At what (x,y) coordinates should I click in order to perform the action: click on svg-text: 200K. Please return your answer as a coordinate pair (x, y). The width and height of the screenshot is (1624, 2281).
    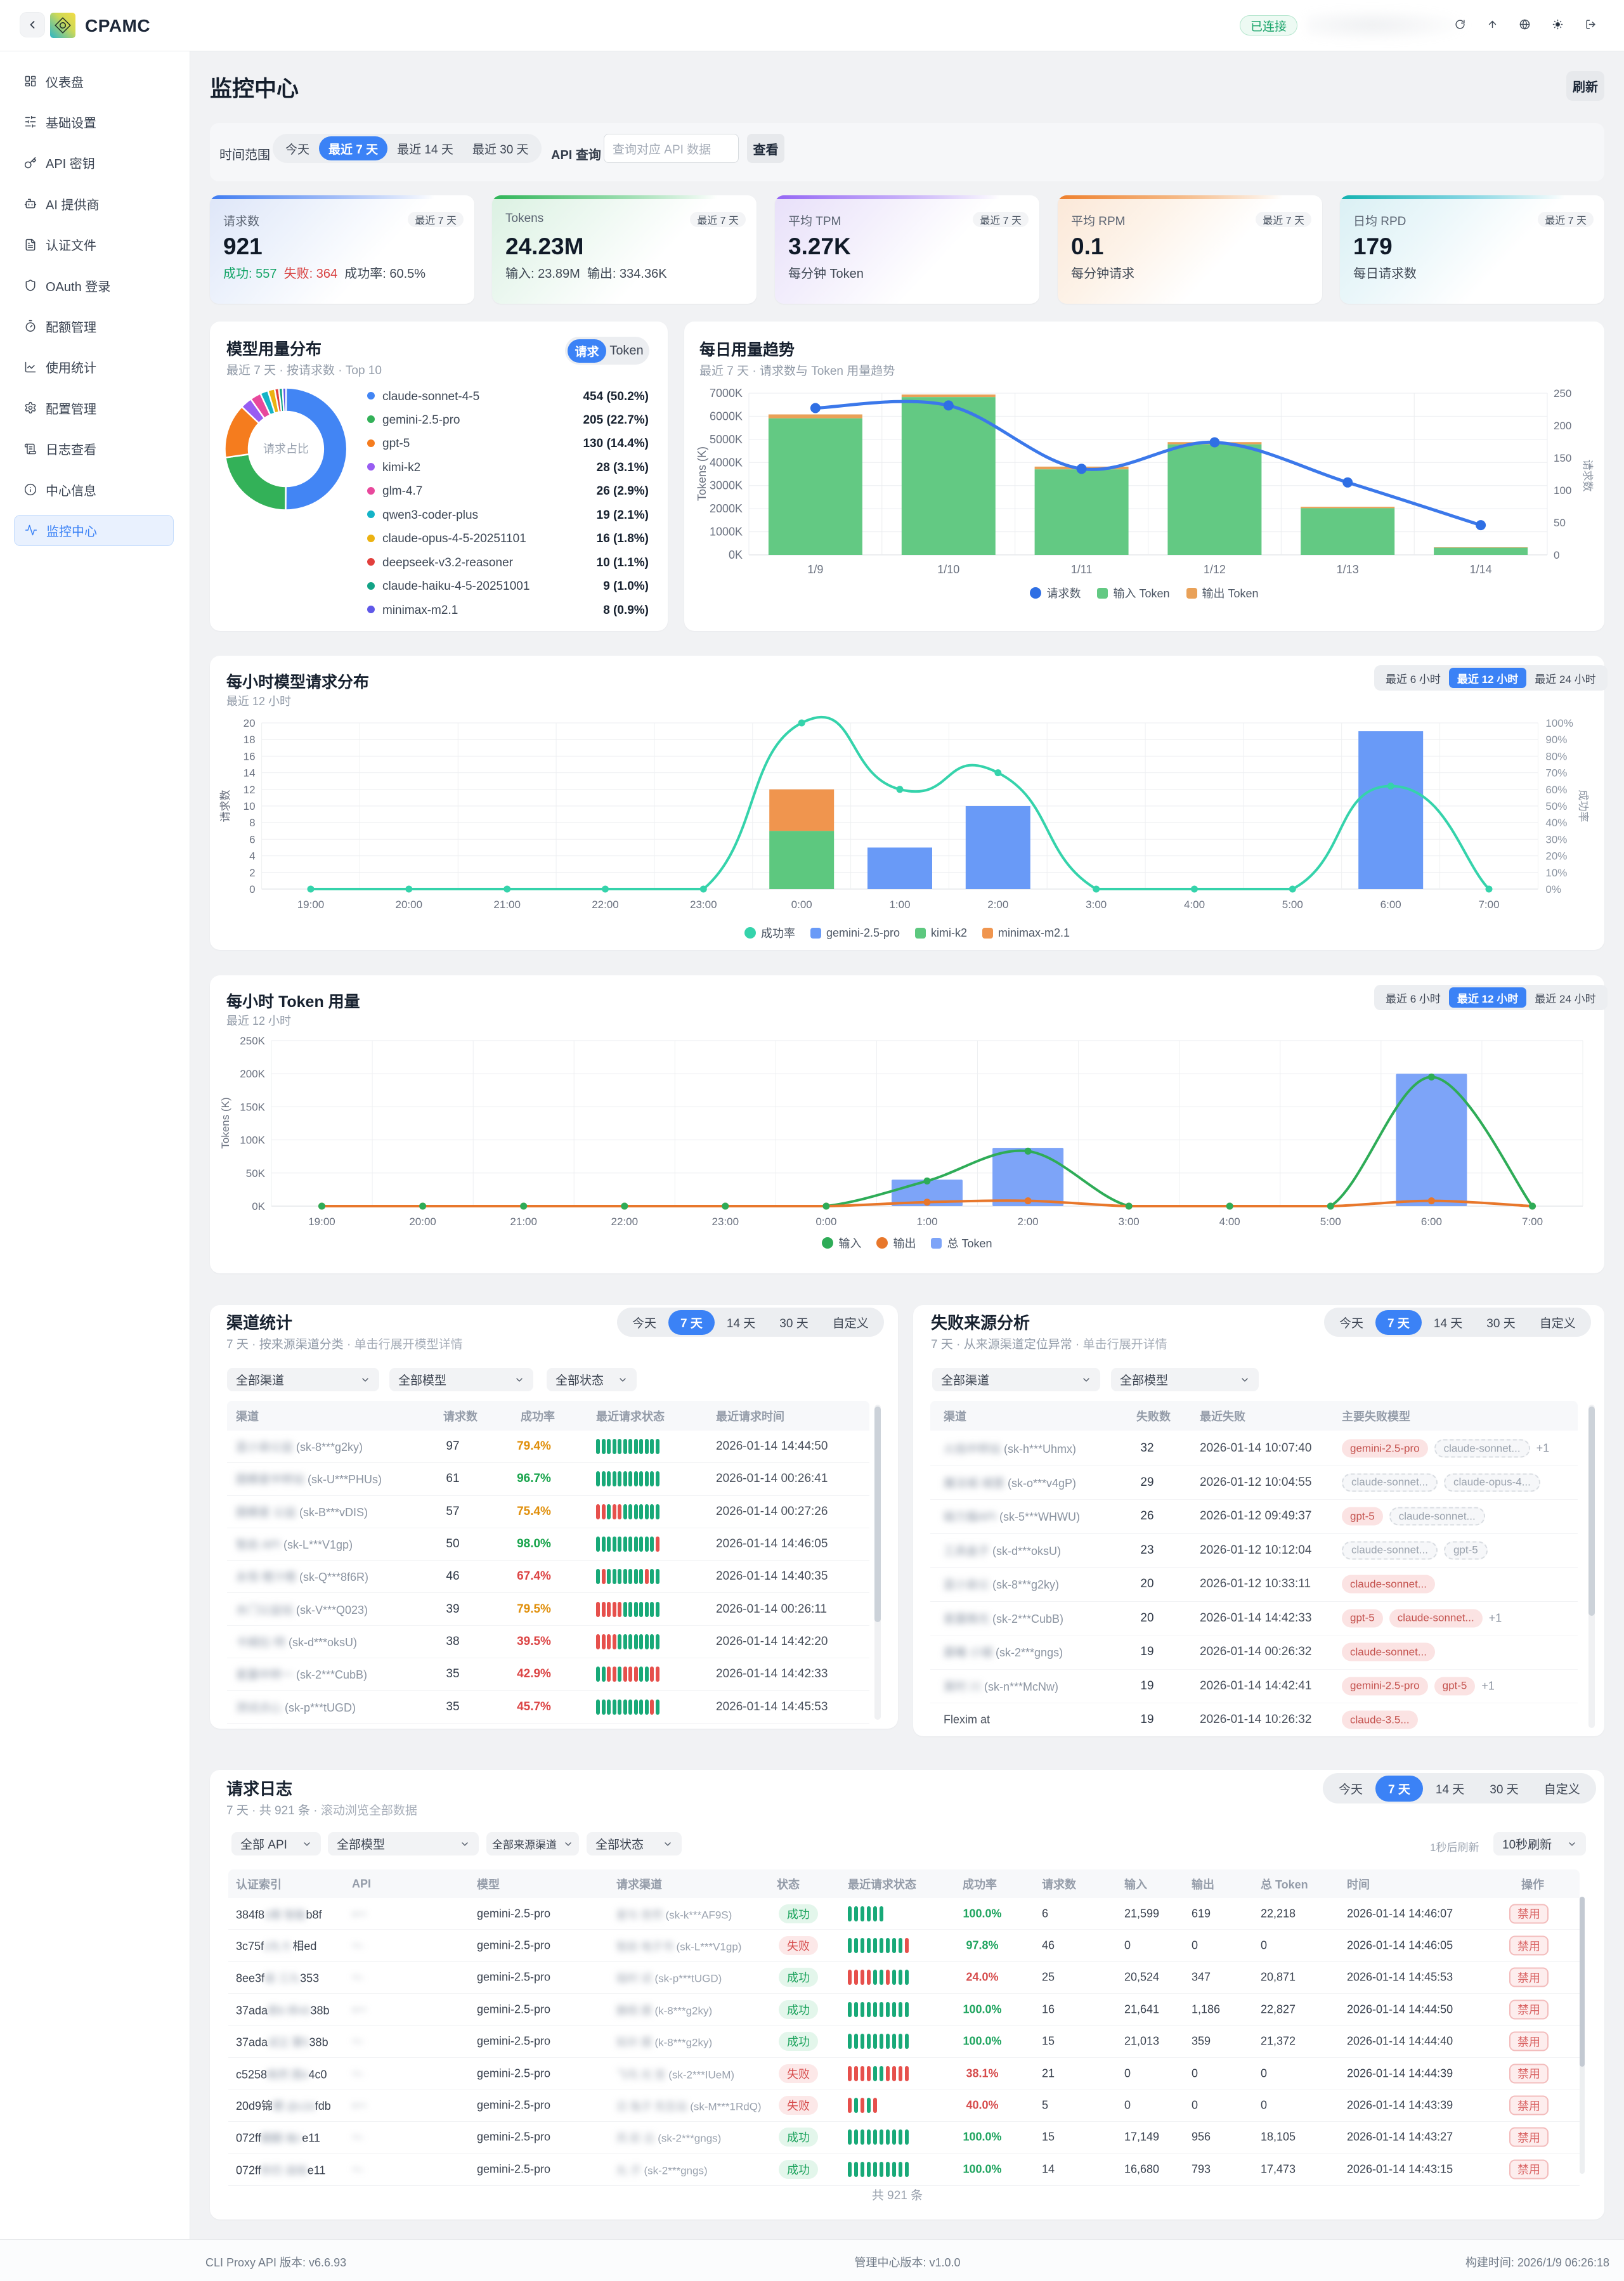
    Looking at the image, I should click on (253, 1074).